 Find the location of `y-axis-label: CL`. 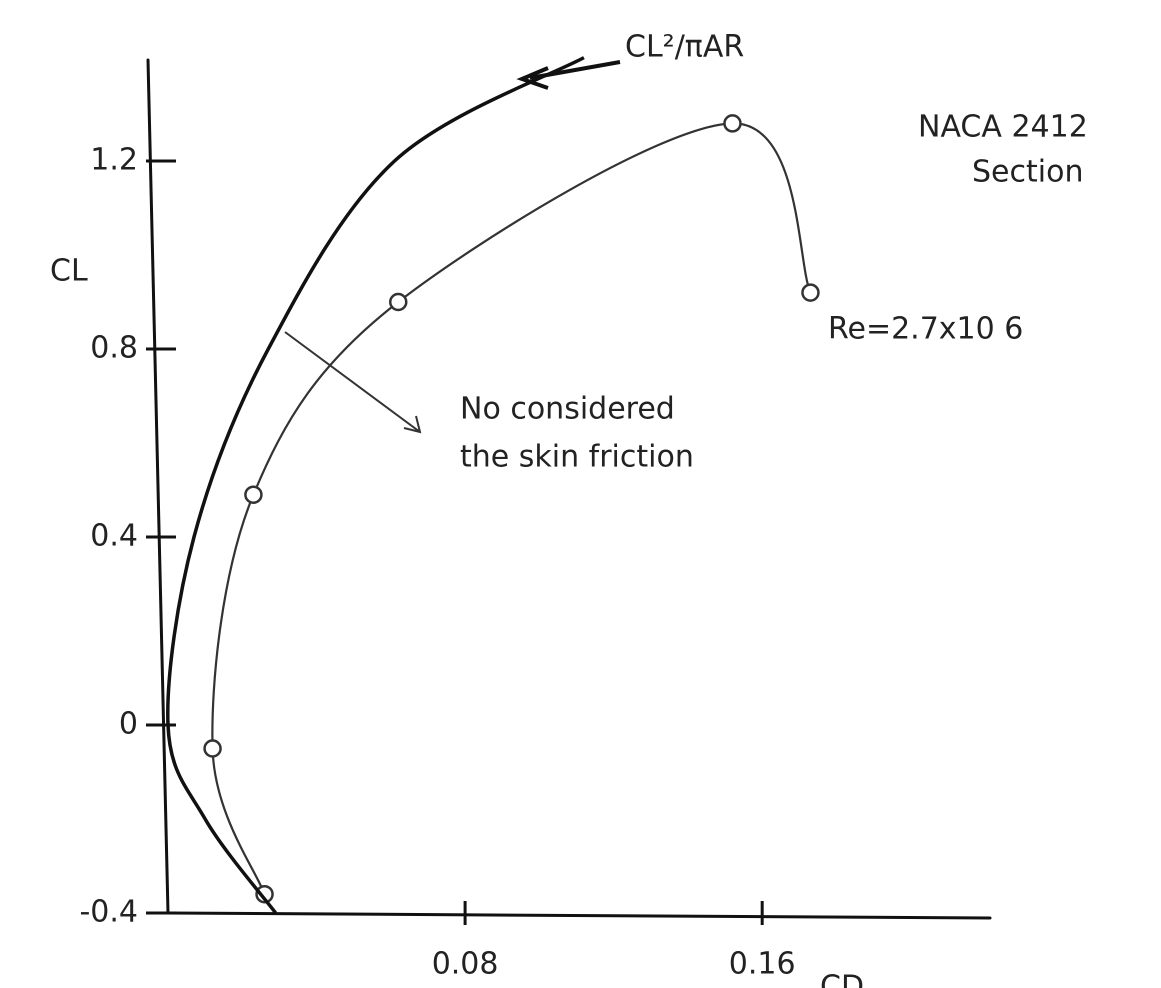

y-axis-label: CL is located at coordinates (69, 271).